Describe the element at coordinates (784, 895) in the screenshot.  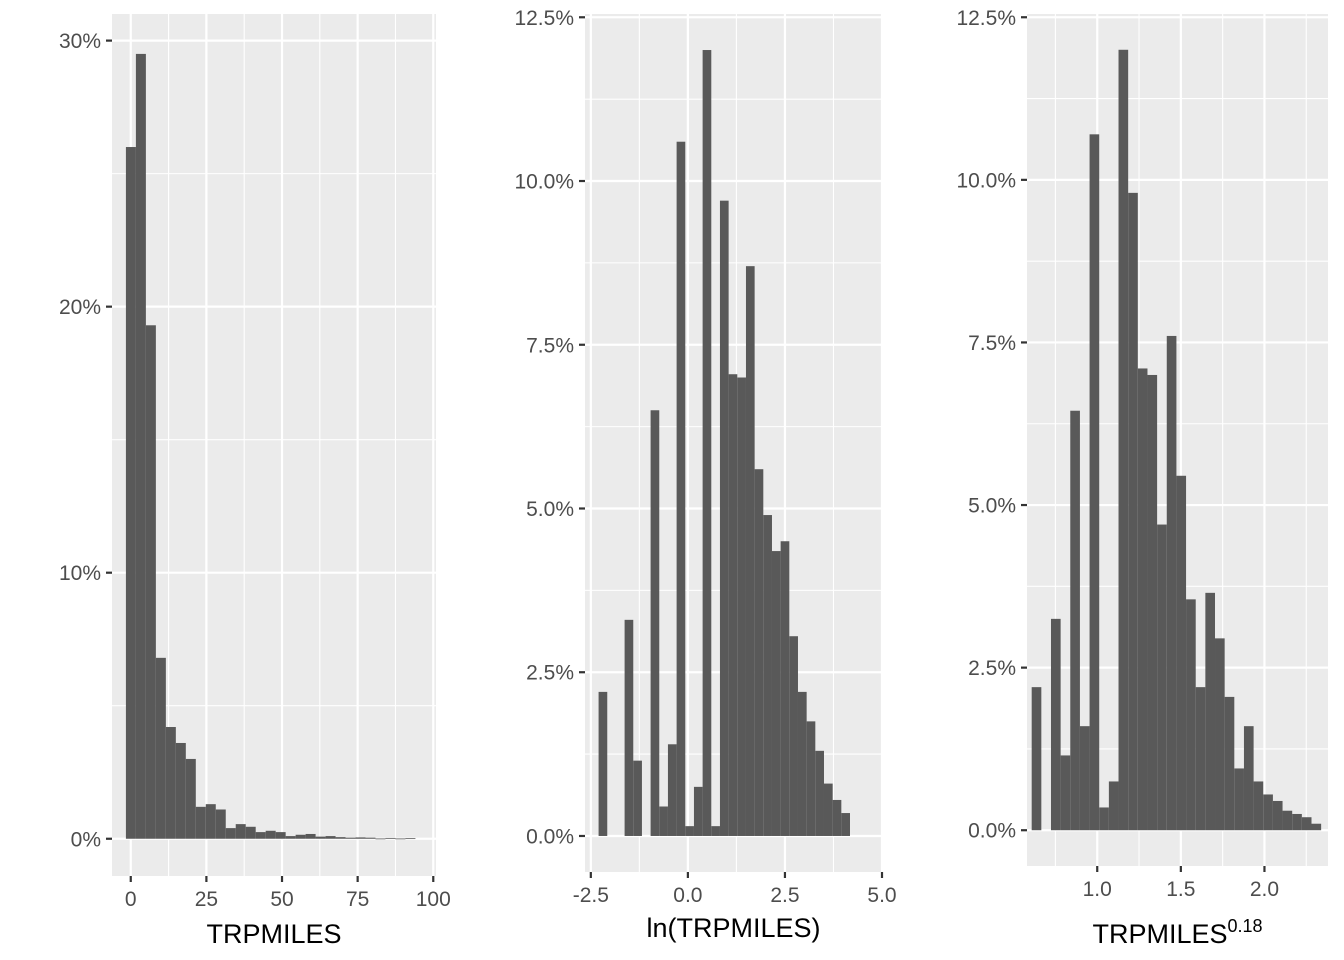
I see `x-tick-label: 2.5` at that location.